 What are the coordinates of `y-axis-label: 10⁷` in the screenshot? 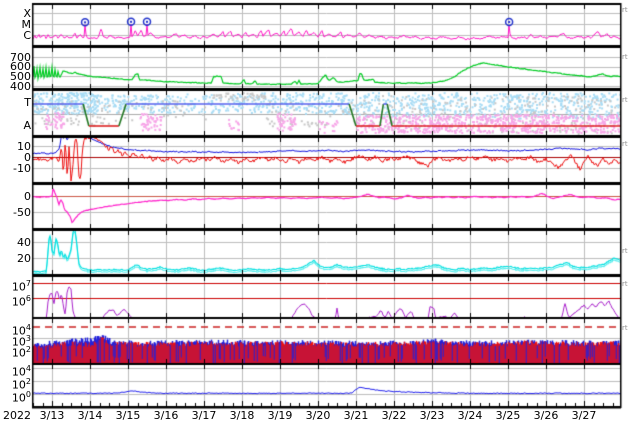 It's located at (21, 286).